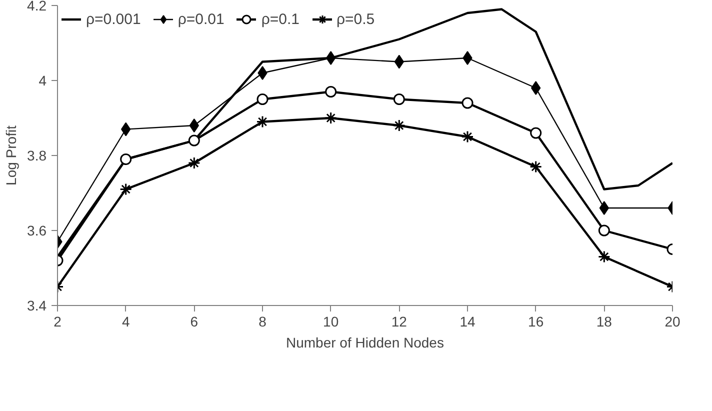 This screenshot has height=411, width=712. I want to click on x-tick-label: 14, so click(468, 322).